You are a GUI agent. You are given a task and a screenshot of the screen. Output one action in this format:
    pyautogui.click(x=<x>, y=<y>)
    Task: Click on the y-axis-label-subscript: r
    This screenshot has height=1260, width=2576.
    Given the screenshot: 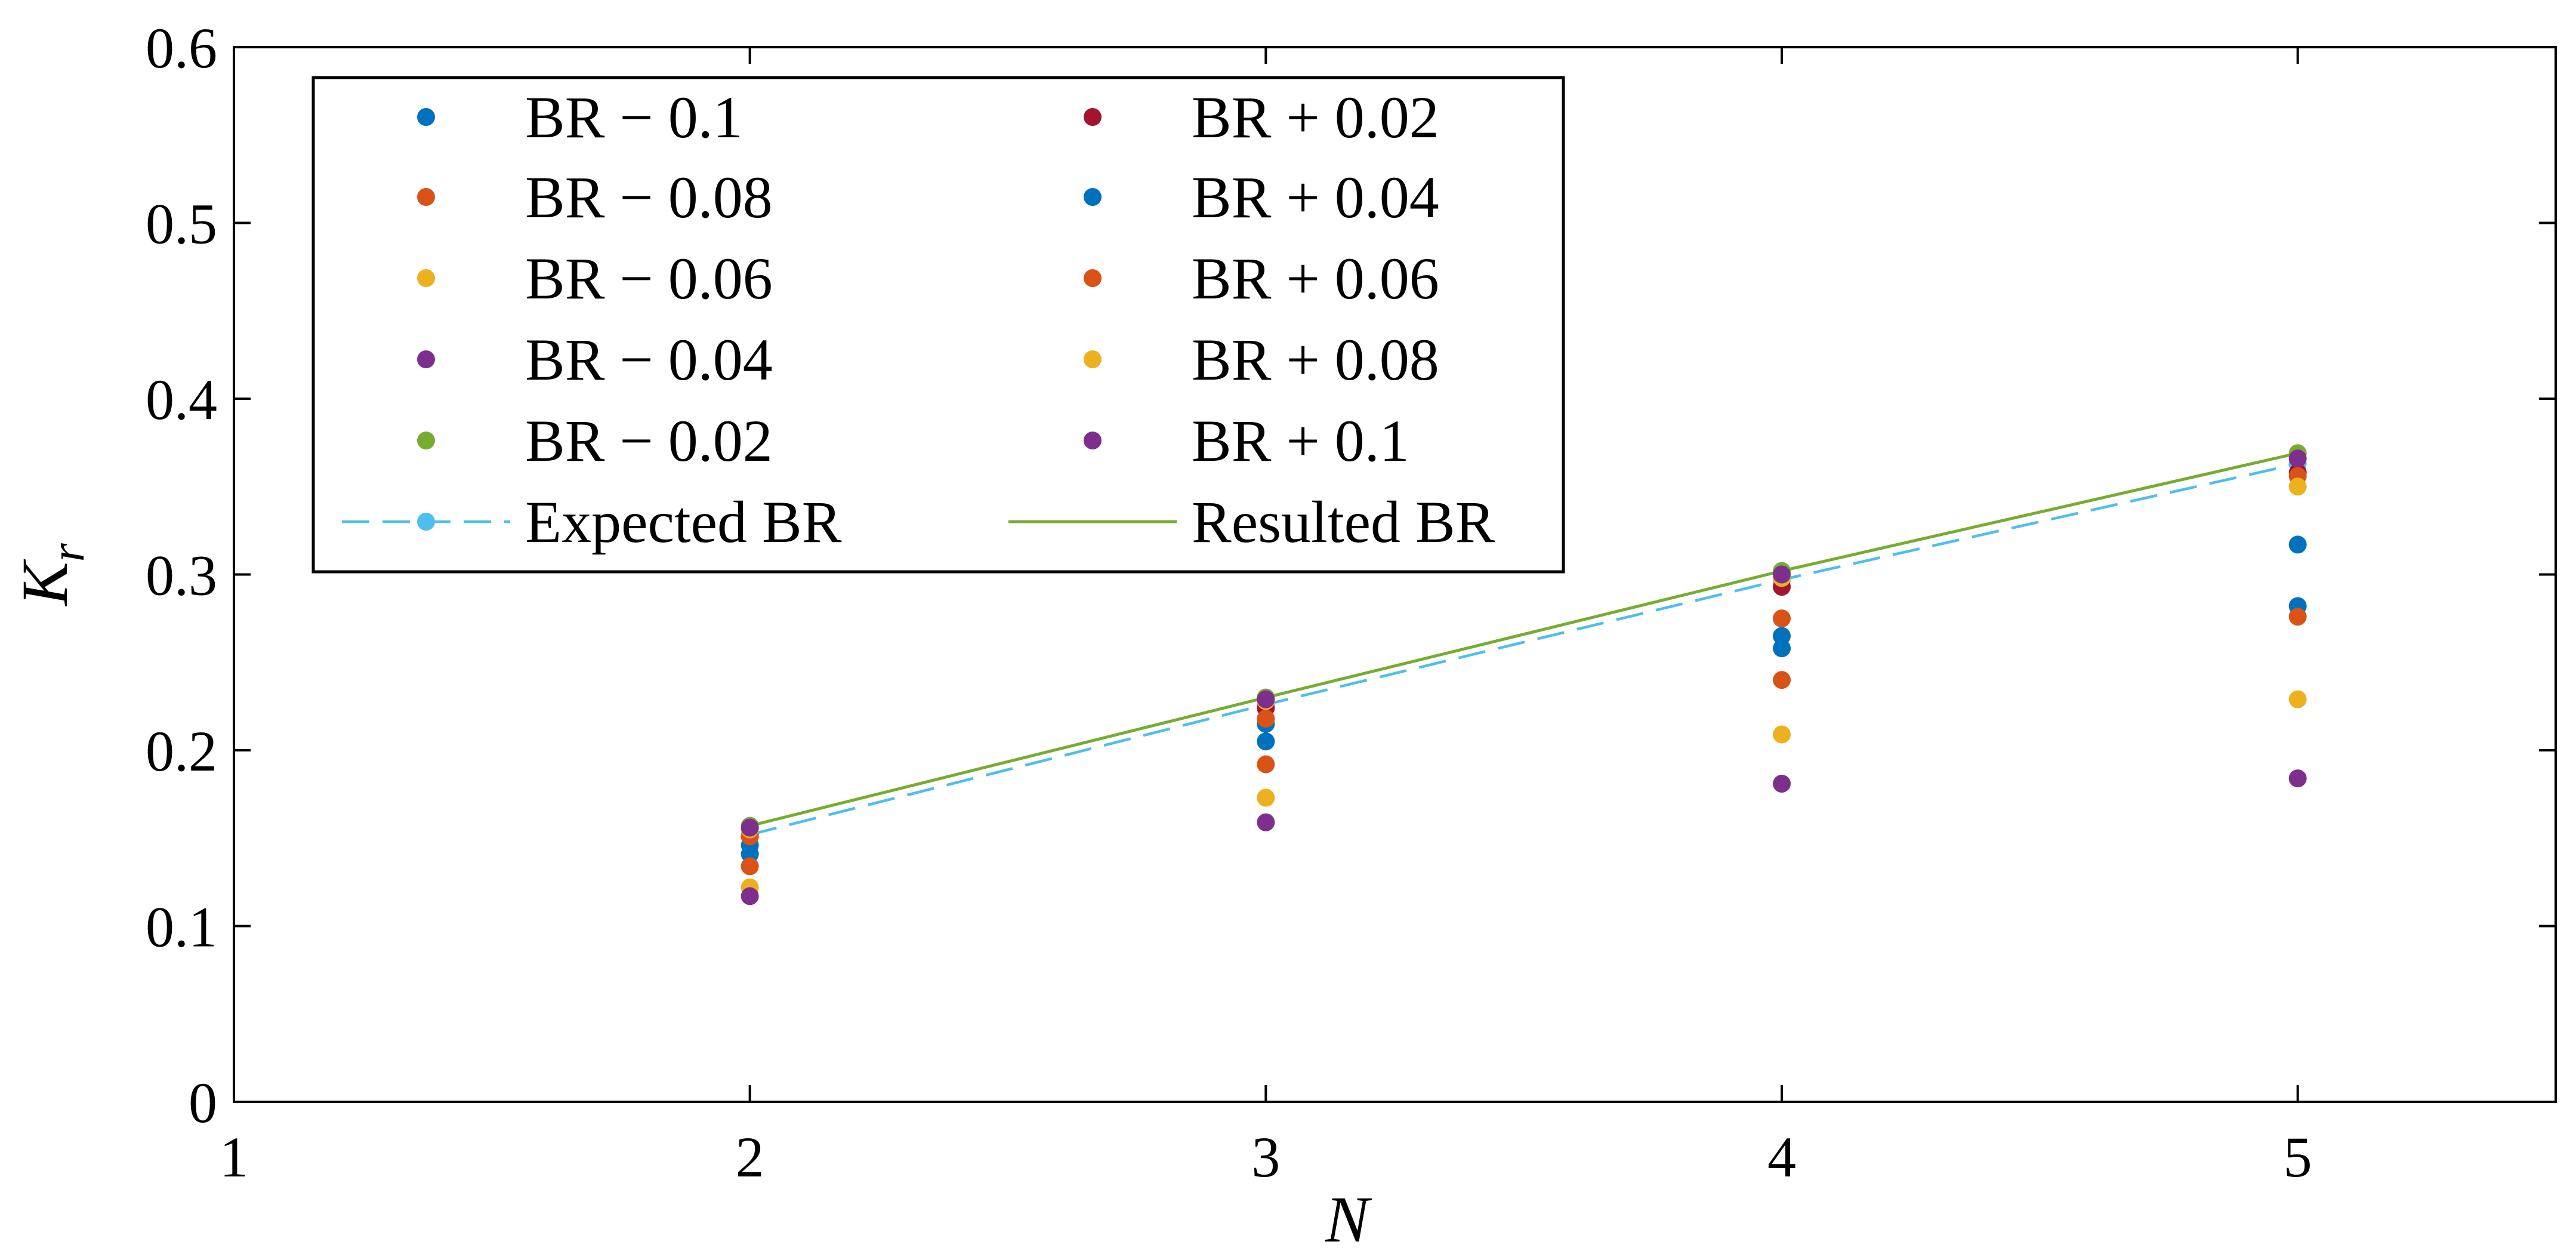 What is the action you would take?
    pyautogui.click(x=68, y=552)
    